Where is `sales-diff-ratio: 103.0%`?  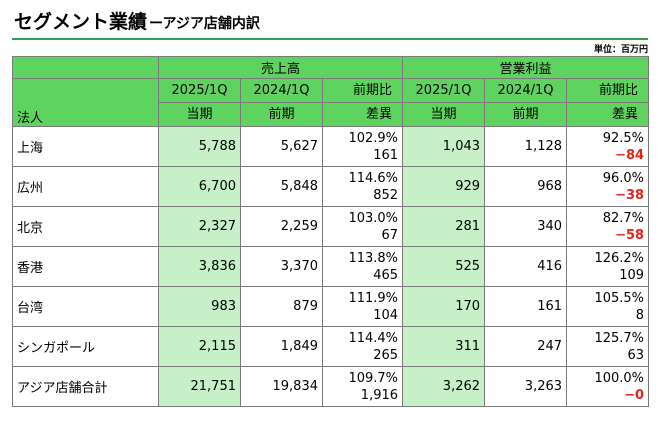 sales-diff-ratio: 103.0% is located at coordinates (373, 218).